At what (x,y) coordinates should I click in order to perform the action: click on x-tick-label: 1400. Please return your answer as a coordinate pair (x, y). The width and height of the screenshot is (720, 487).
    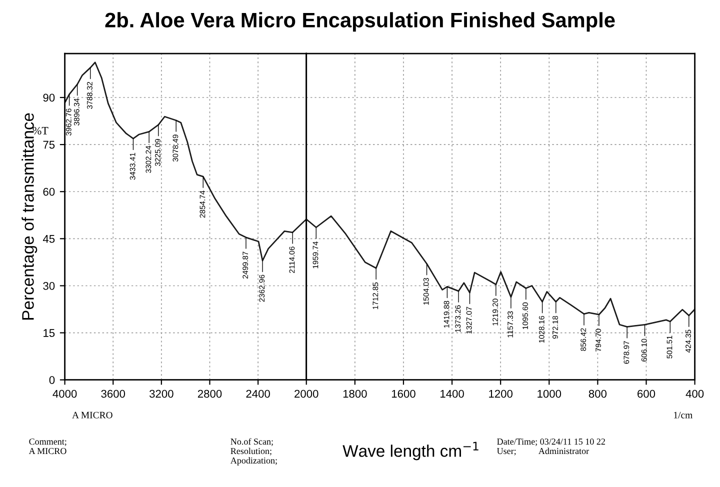
    Looking at the image, I should click on (452, 394).